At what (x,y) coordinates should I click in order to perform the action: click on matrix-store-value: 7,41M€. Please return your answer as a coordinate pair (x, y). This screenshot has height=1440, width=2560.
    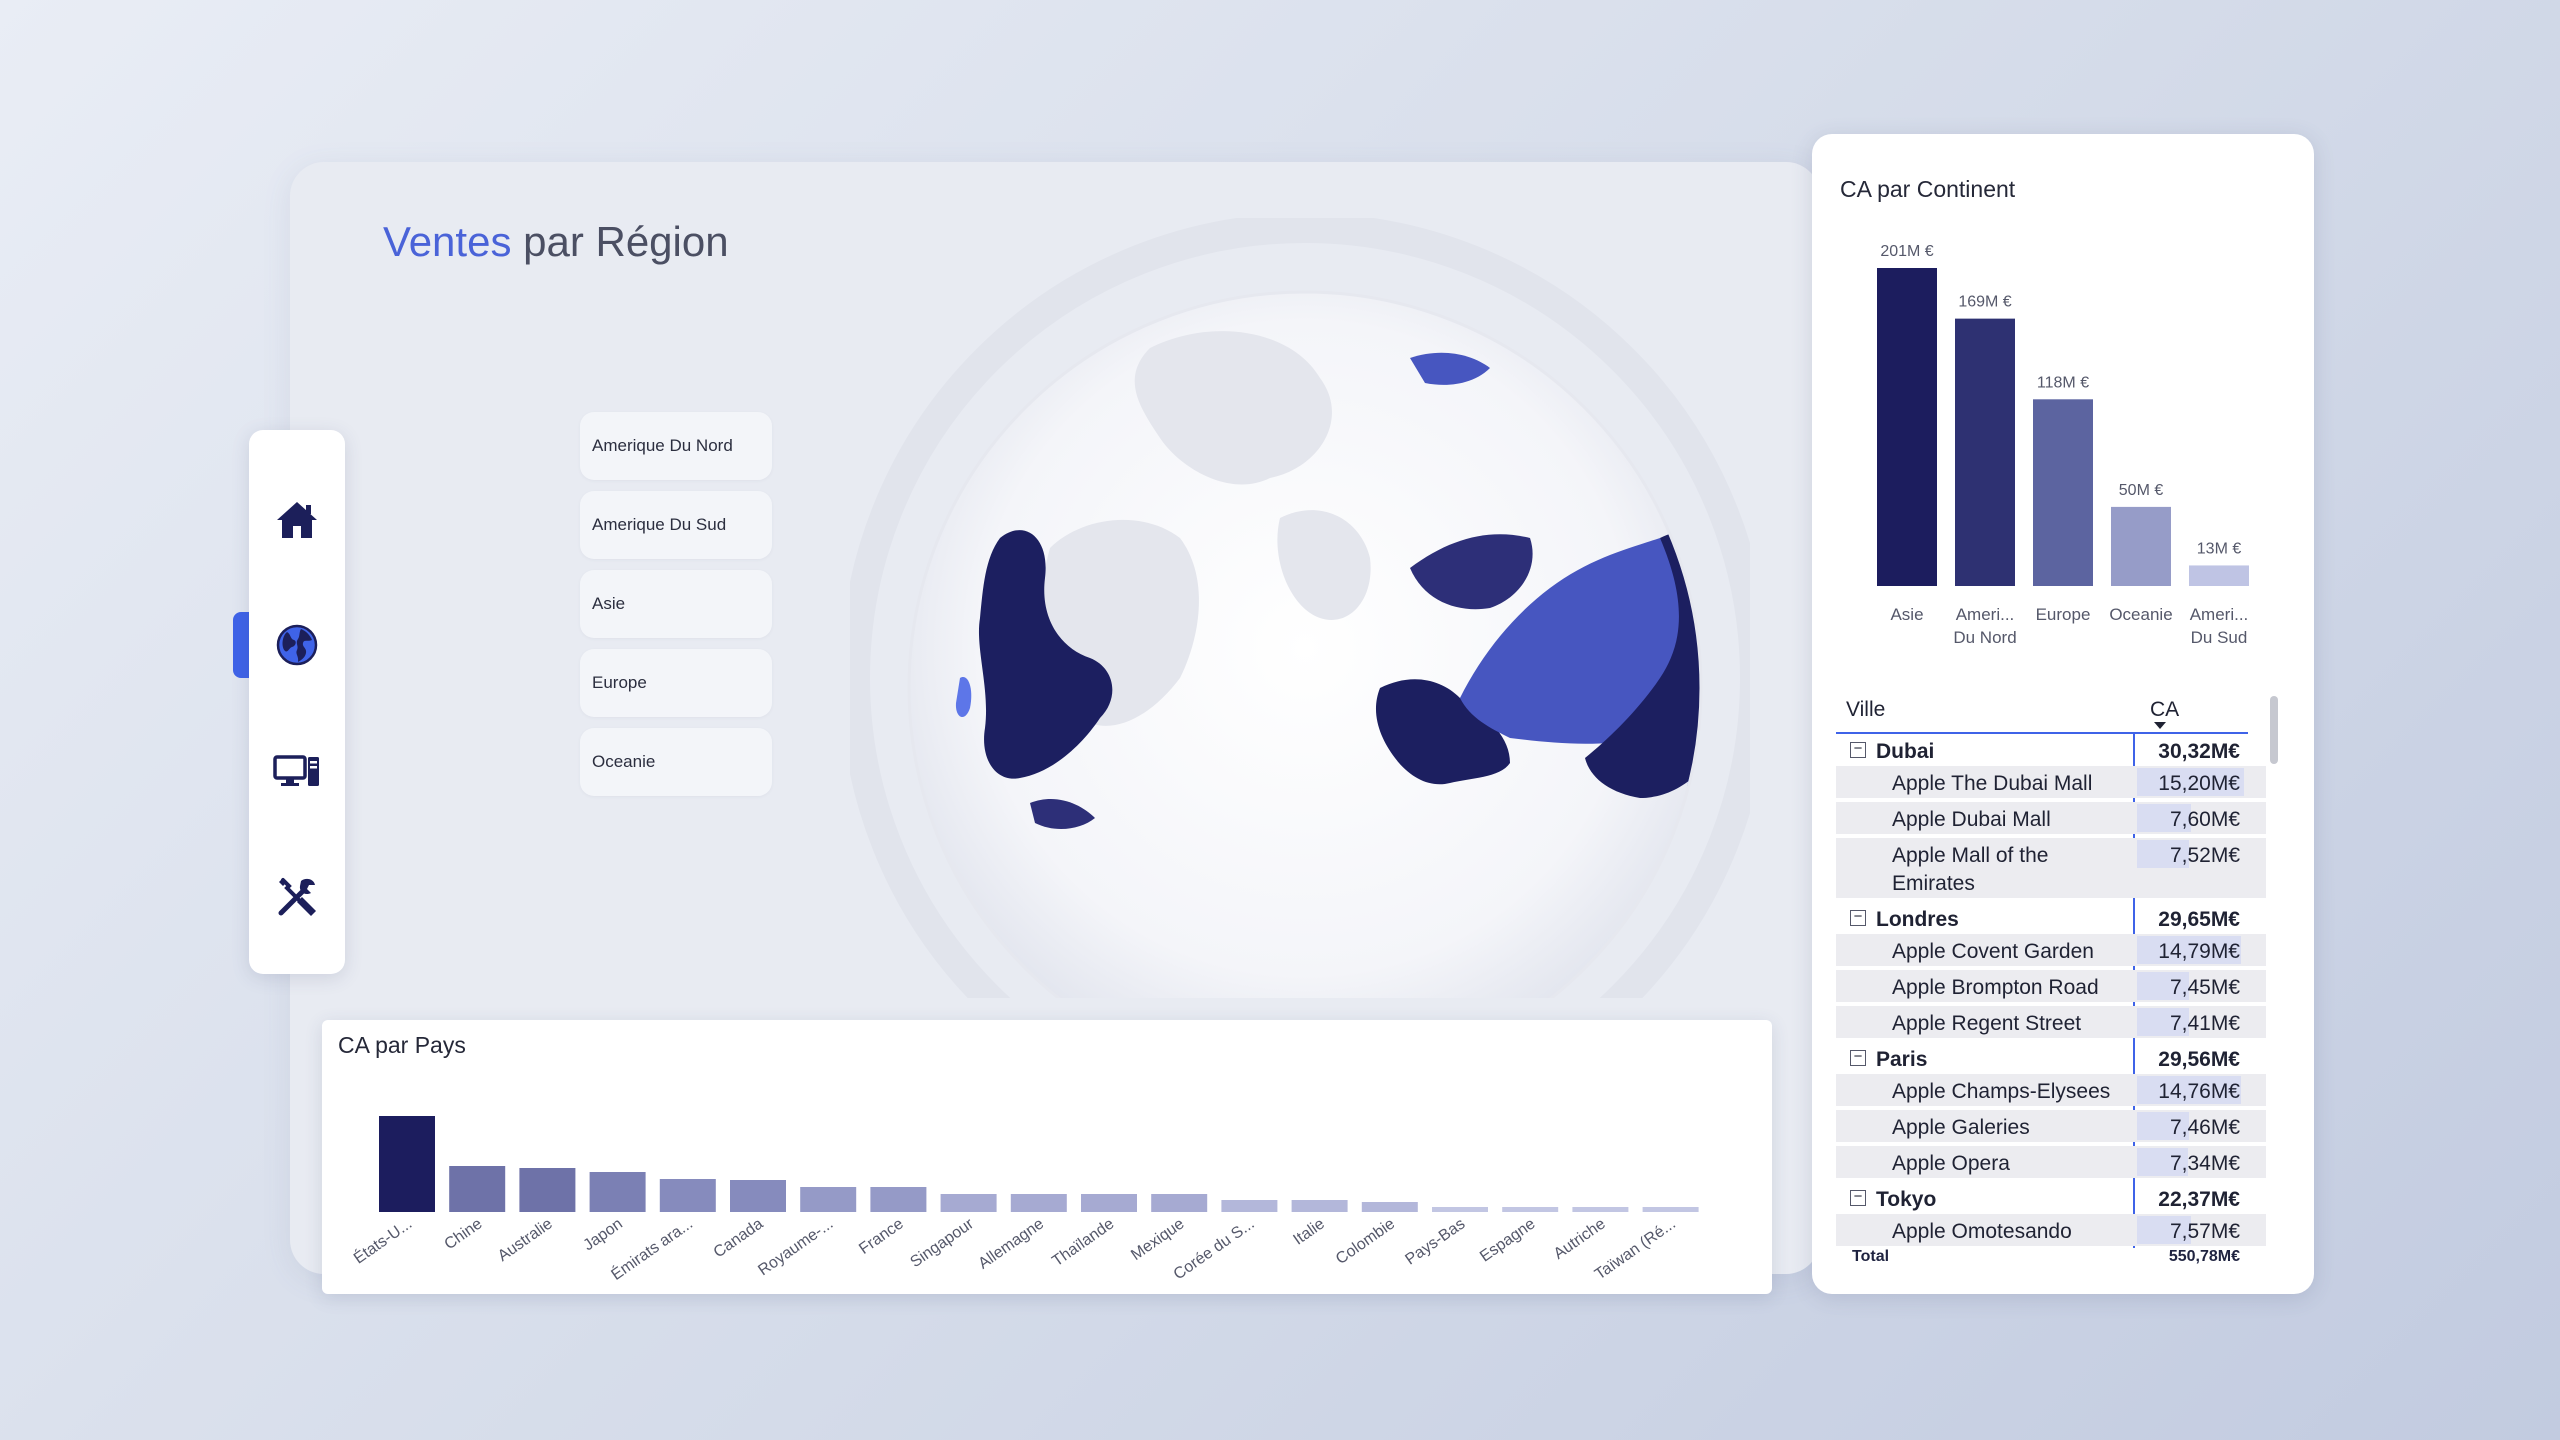
    Looking at the image, I should click on (2190, 1022).